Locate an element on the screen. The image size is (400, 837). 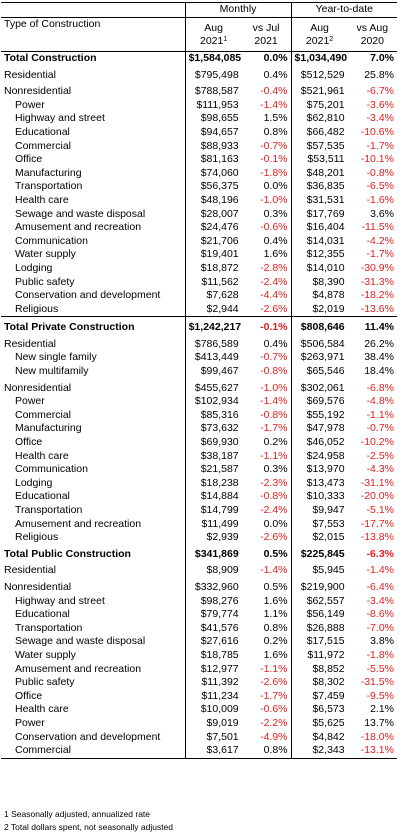
cell-monthly-value: $41,576 is located at coordinates (213, 628).